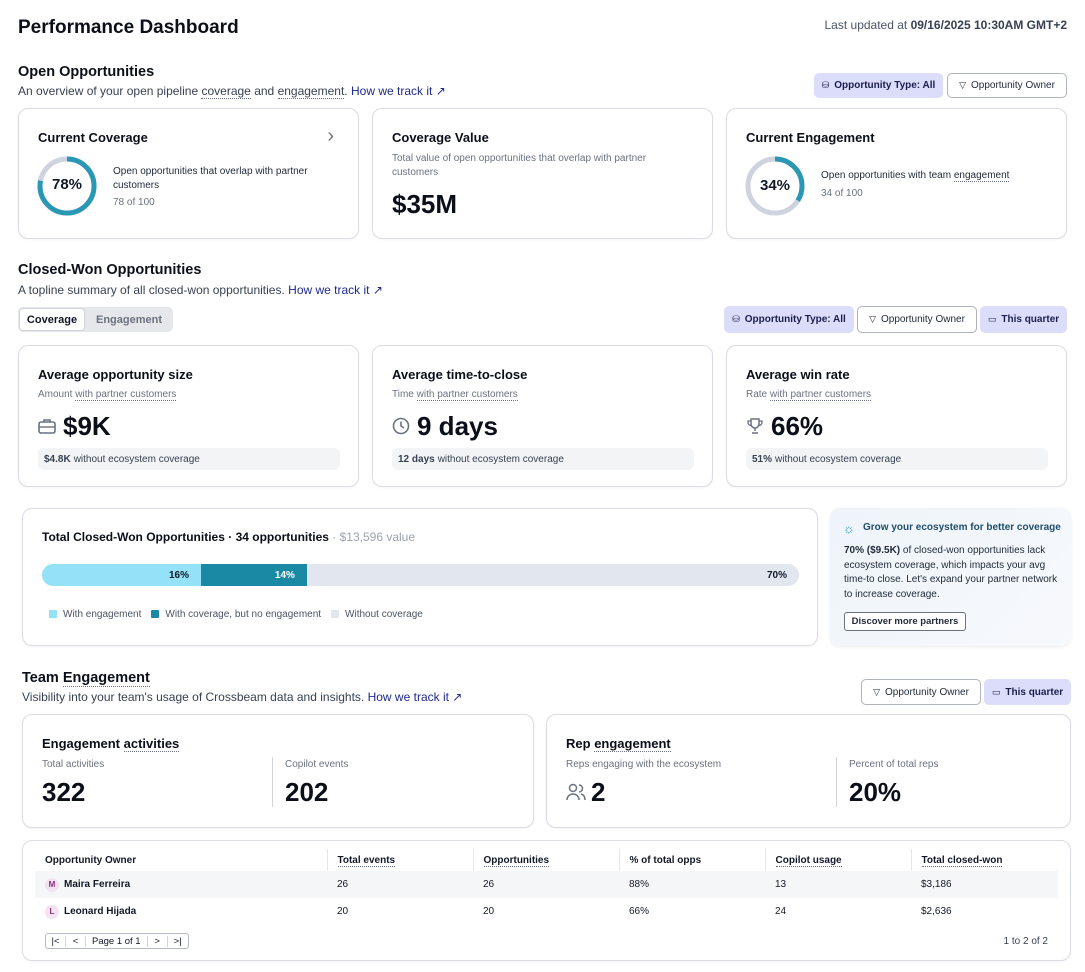 This screenshot has width=1085, height=972. I want to click on donut-fill, so click(775, 186).